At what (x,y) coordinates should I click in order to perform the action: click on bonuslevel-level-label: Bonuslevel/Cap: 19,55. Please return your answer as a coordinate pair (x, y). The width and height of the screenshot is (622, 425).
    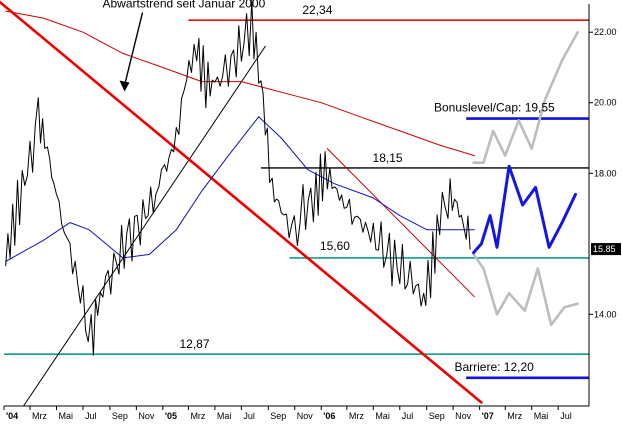
    Looking at the image, I should click on (494, 108).